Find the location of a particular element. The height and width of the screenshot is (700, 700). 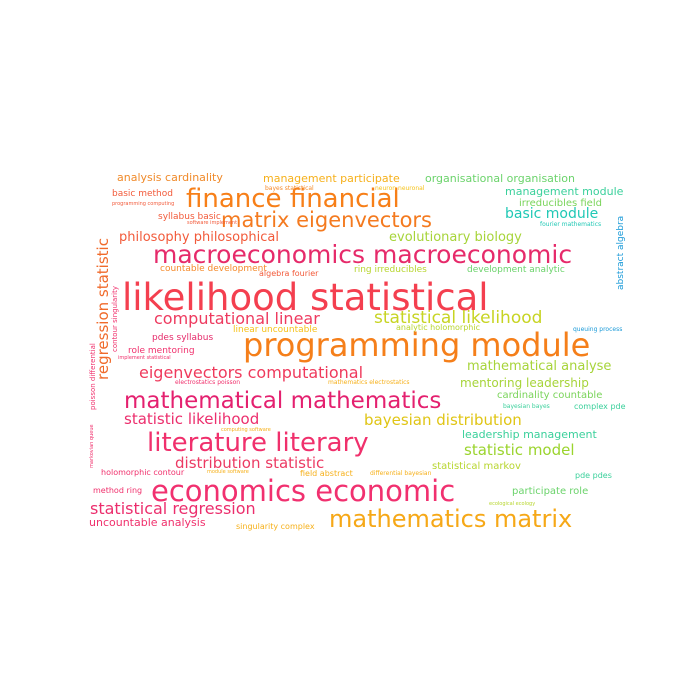

word-mathematics-matrix: mathematics matrix is located at coordinates (451, 519).